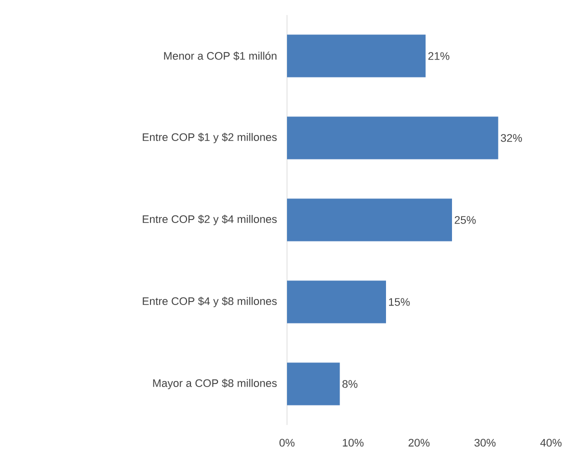 The width and height of the screenshot is (577, 466). I want to click on data-label: 21%, so click(439, 56).